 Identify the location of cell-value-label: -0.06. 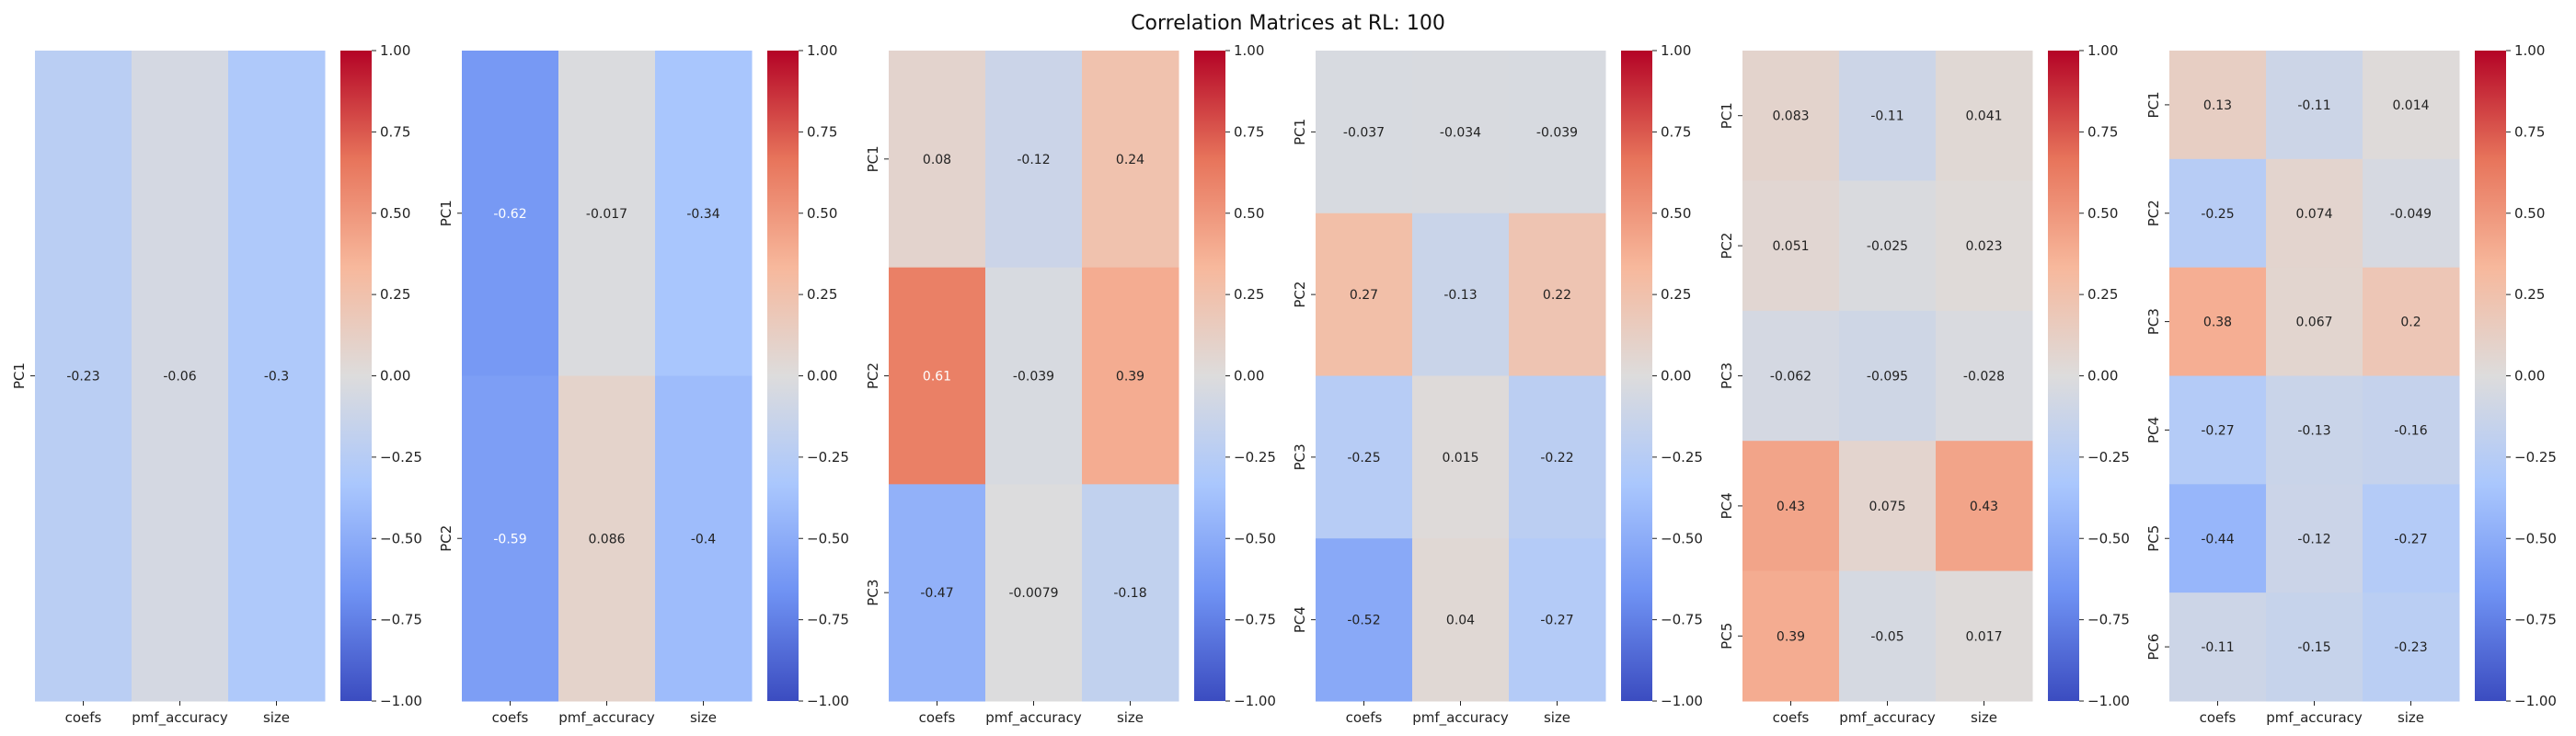
(179, 377).